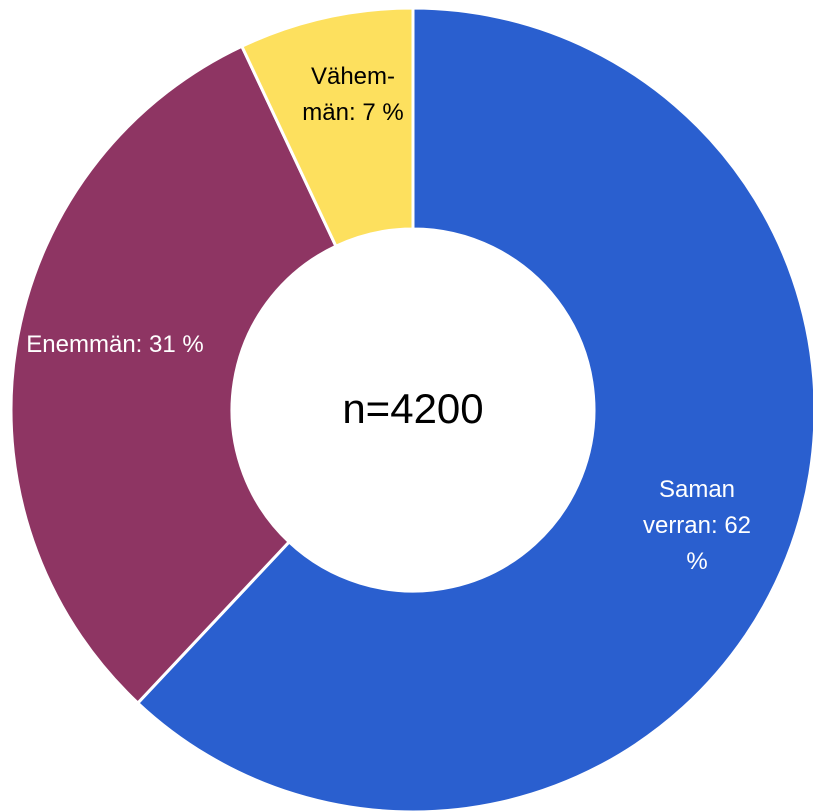 The width and height of the screenshot is (813, 812). Describe the element at coordinates (413, 408) in the screenshot. I see `center-label: n=4200` at that location.